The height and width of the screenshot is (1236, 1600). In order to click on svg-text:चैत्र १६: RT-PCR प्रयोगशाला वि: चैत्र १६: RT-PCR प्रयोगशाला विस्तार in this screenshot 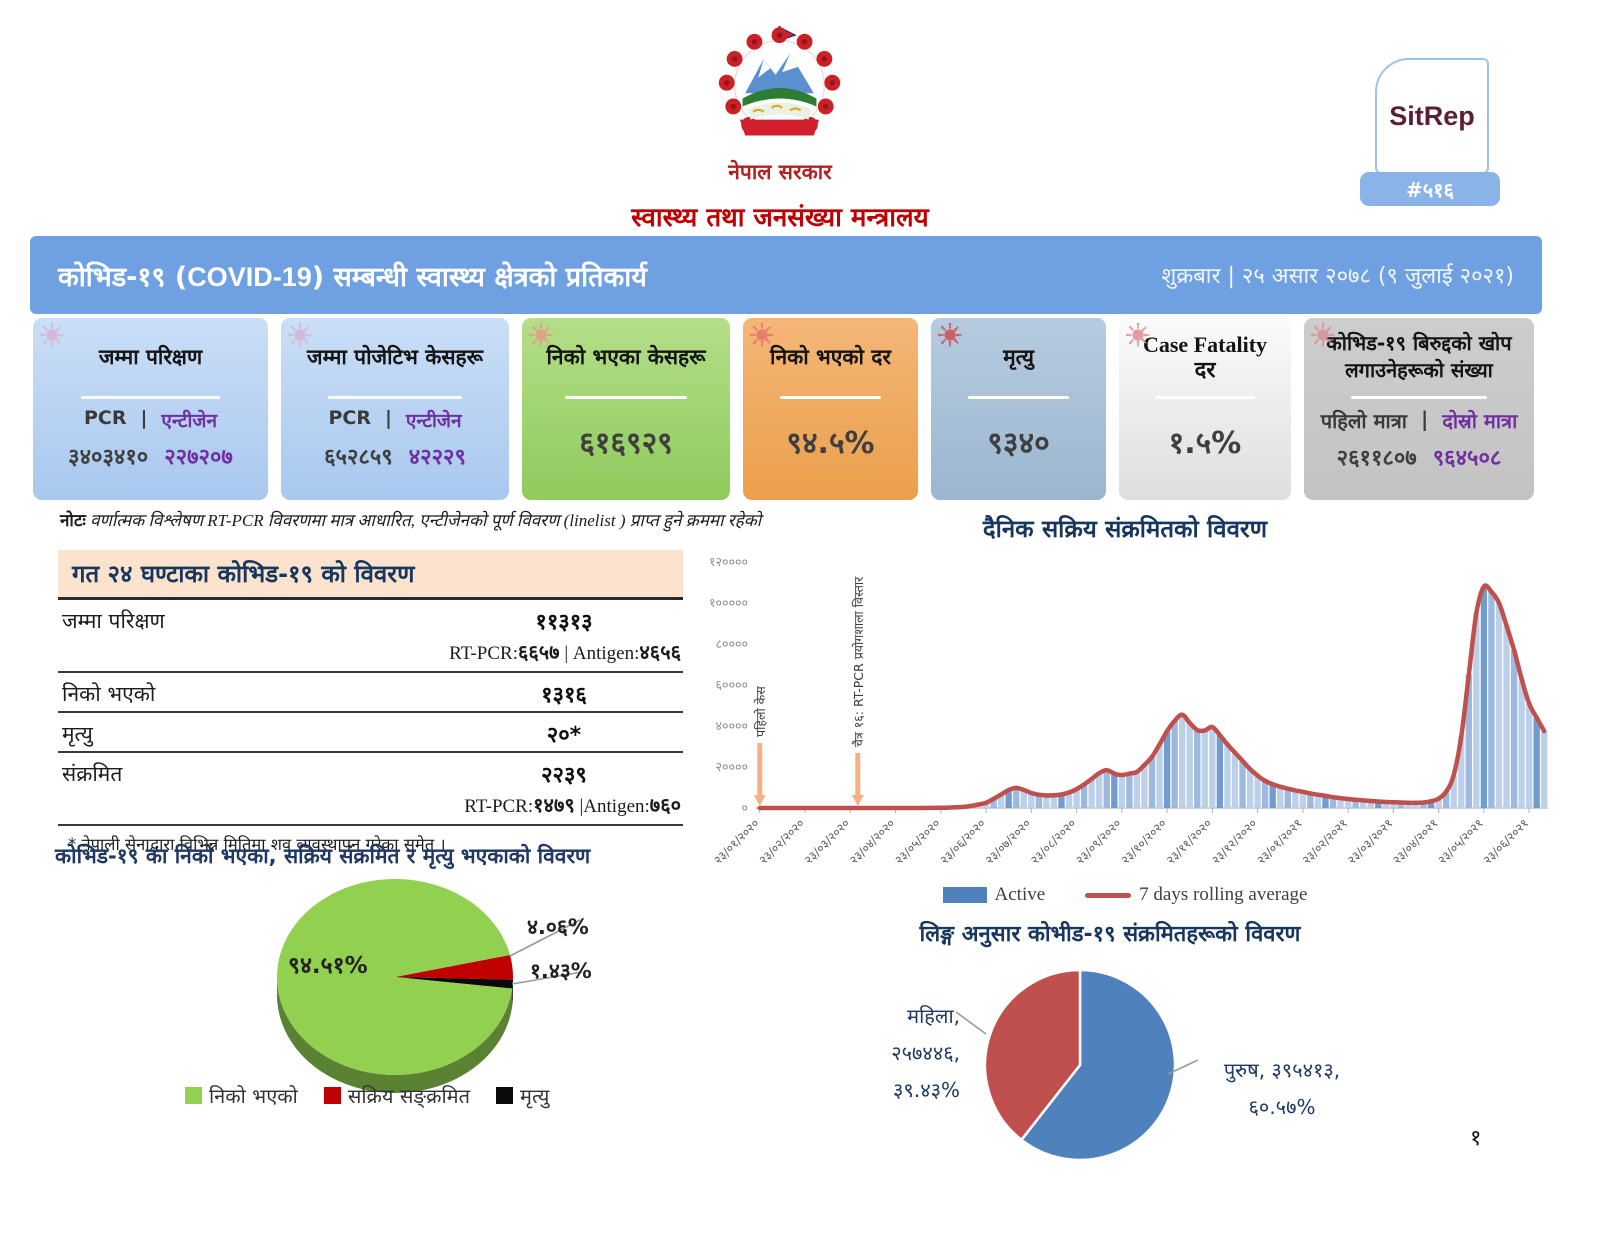, I will do `click(858, 661)`.